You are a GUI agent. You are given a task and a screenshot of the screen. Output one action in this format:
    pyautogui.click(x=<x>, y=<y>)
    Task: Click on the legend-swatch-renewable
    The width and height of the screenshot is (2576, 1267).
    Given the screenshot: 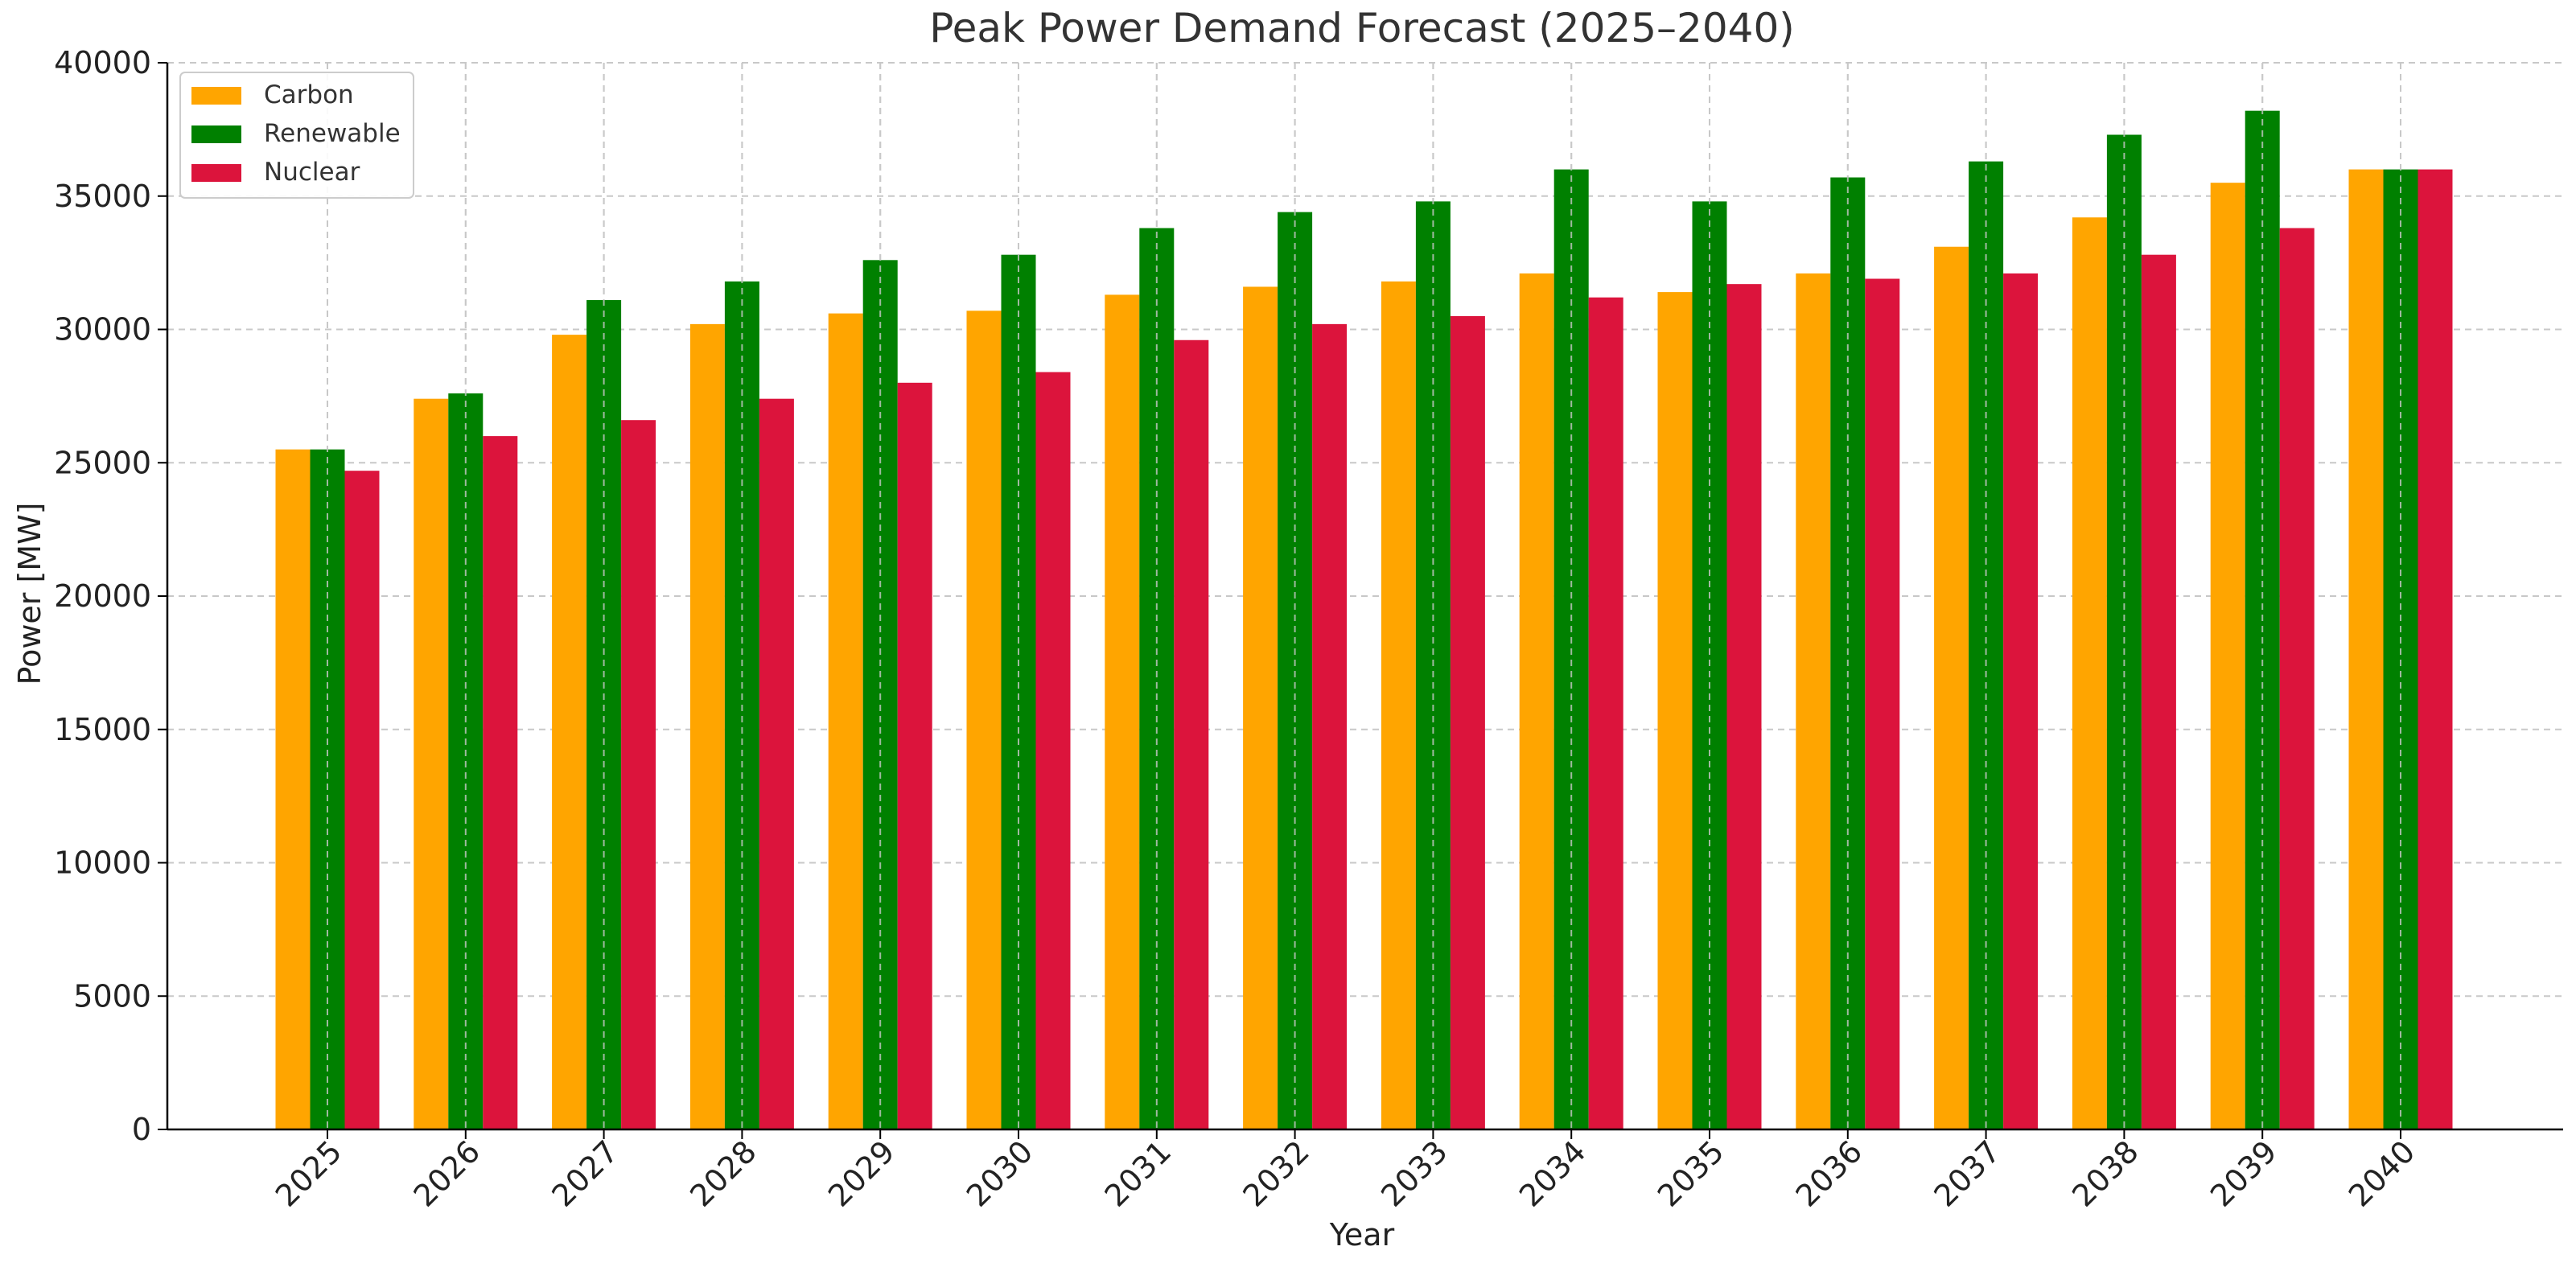 What is the action you would take?
    pyautogui.click(x=216, y=134)
    